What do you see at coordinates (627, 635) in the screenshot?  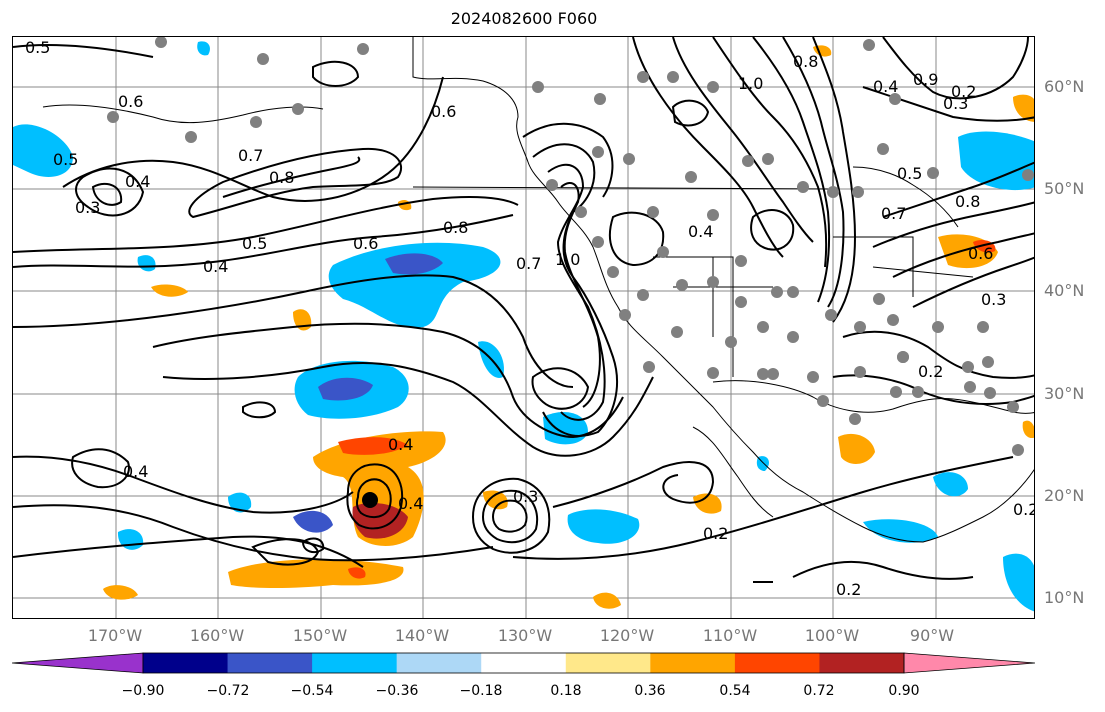 I see `lon-label-120w: 120°W` at bounding box center [627, 635].